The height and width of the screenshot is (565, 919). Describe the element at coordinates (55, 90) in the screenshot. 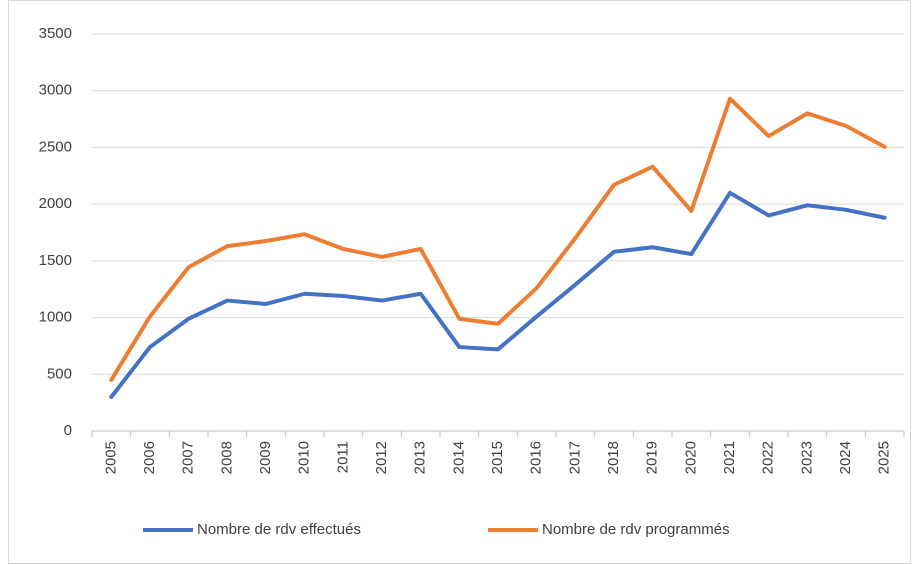

I see `y-tick-label: 3000` at that location.